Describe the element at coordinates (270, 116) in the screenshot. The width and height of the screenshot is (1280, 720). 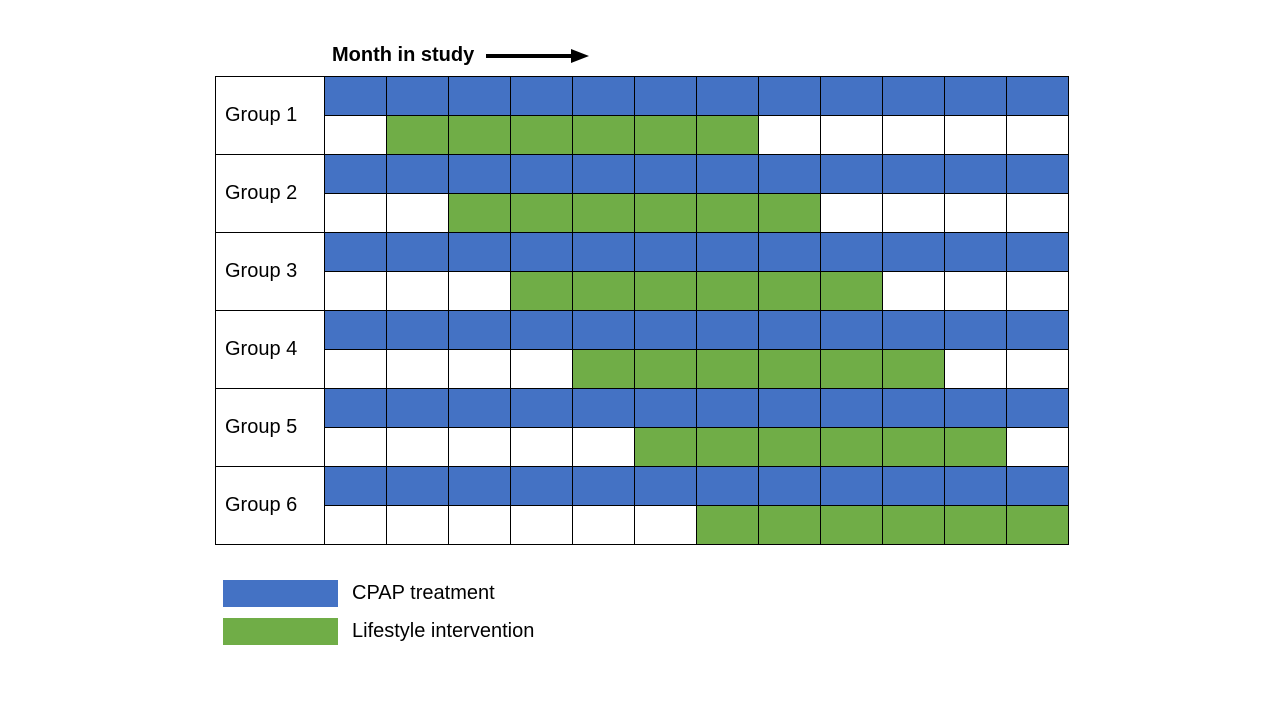
I see `group-label: Group 1` at that location.